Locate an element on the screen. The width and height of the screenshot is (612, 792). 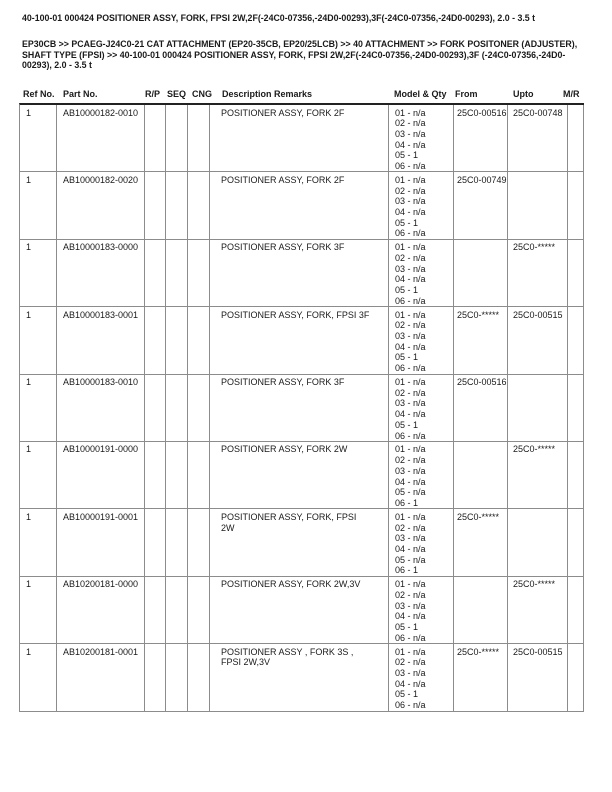
cell-description: POSITIONER ASSY, FORK, FPSI 3F is located at coordinates (299, 341).